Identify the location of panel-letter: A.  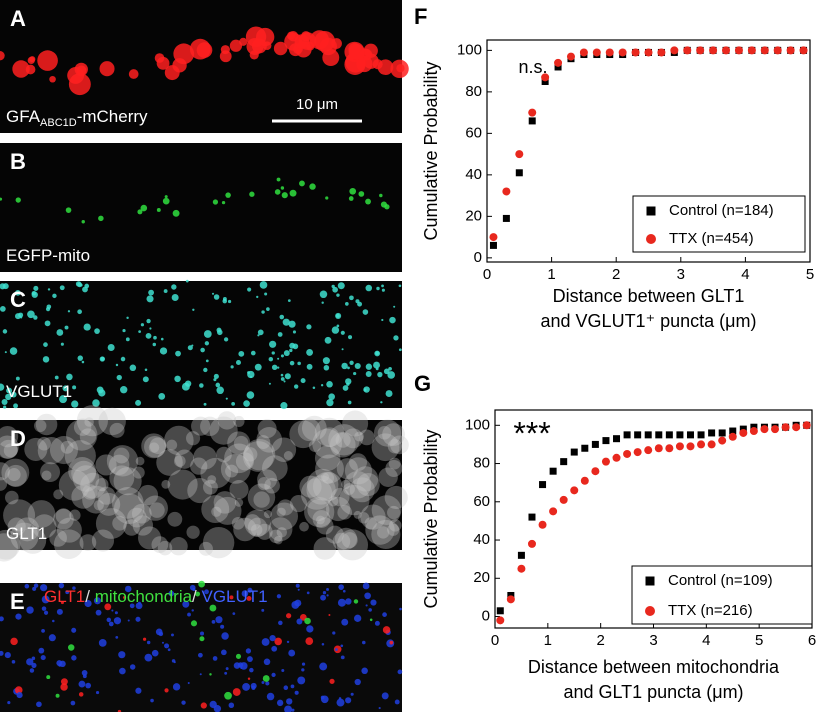
(18, 18).